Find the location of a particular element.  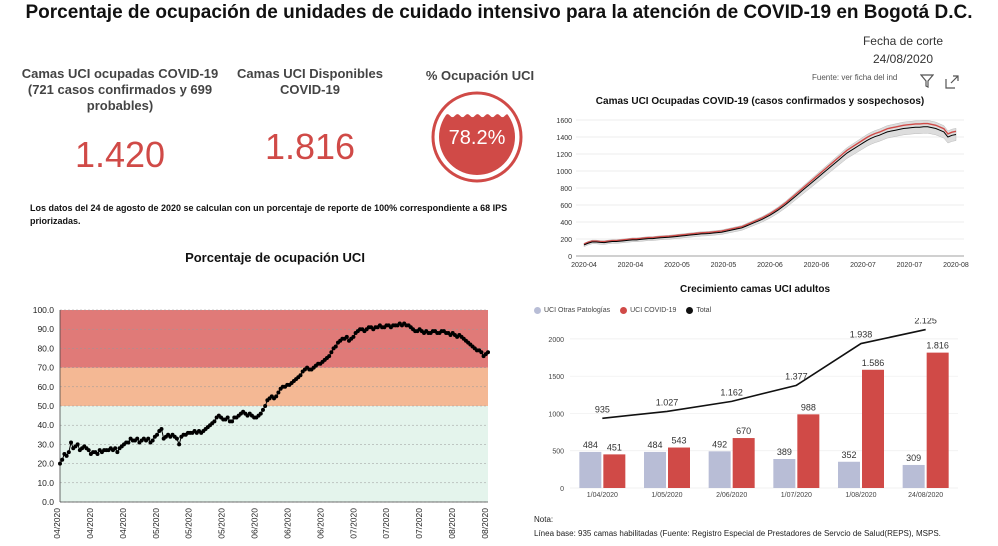

occupancy-y-tick: 90.0 is located at coordinates (45, 329).